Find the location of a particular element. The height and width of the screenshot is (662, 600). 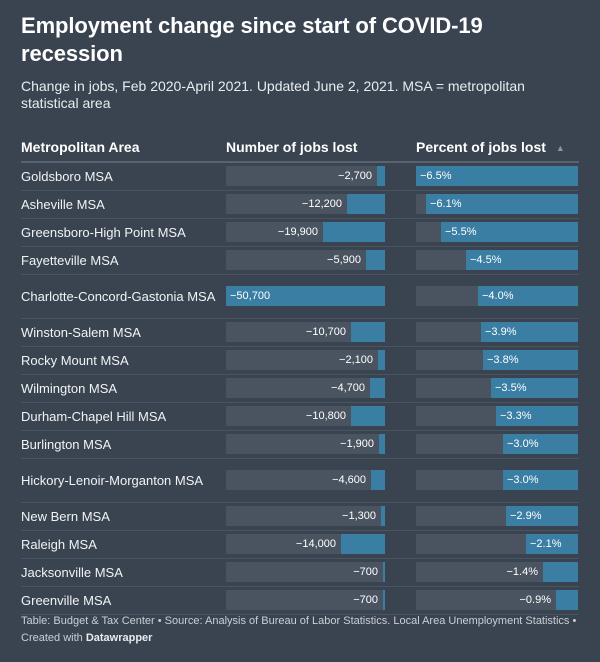

pct-value-label: −3.9% is located at coordinates (501, 332).